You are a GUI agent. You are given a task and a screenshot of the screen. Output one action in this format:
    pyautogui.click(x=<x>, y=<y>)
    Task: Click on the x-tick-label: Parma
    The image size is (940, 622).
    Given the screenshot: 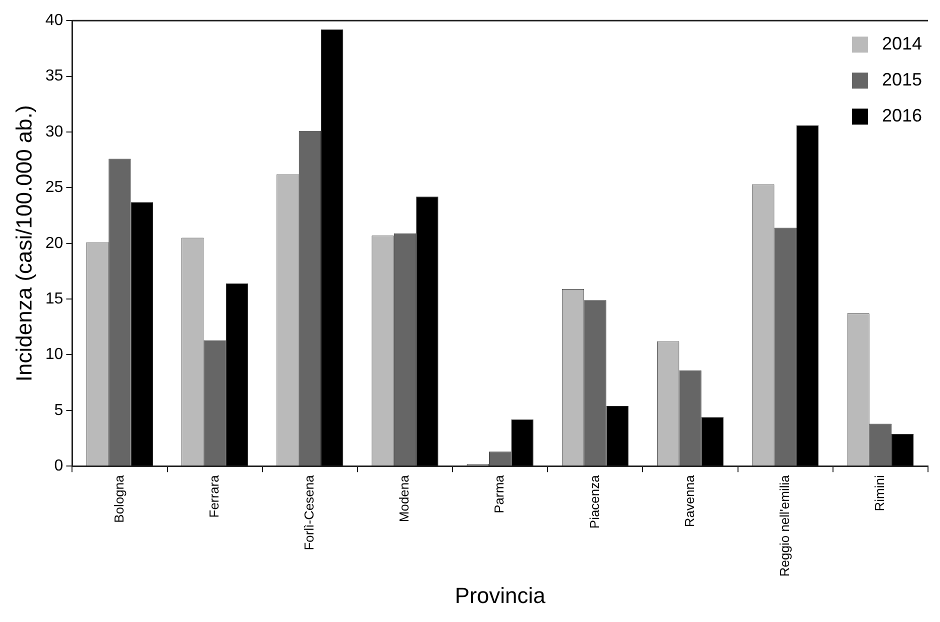 What is the action you would take?
    pyautogui.click(x=499, y=494)
    